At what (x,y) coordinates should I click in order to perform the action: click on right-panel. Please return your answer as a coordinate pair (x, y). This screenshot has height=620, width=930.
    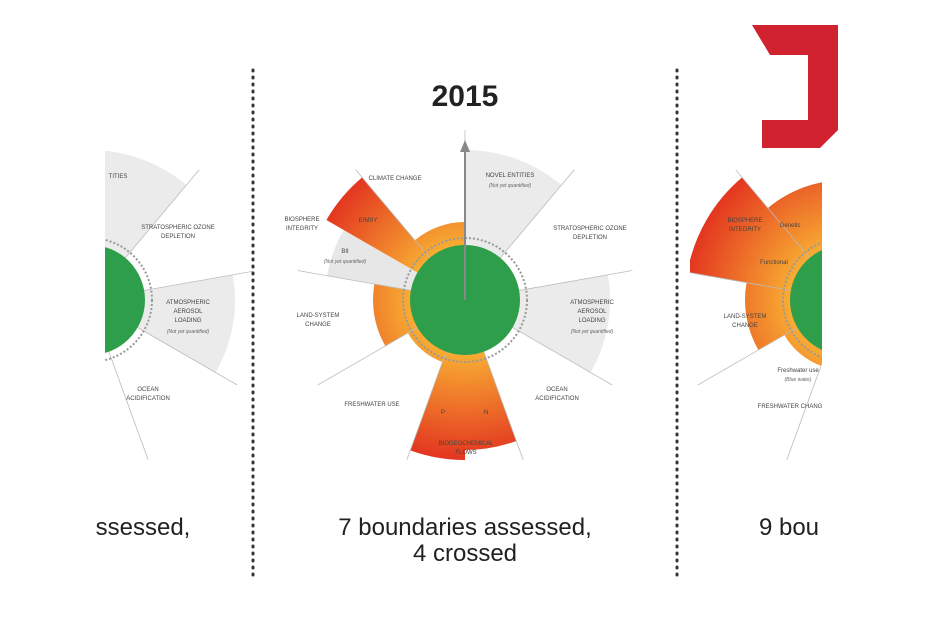
    Looking at the image, I should click on (810, 314).